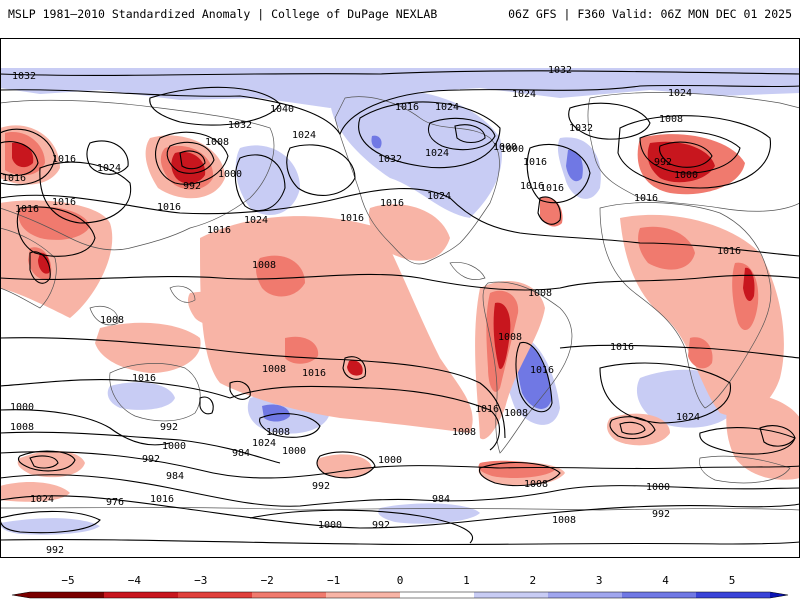 Image resolution: width=800 pixels, height=600 pixels. I want to click on colorbar-ticks: −5 −4 −3 −2 −1 0 1 2 3 4 5, so click(398, 580).